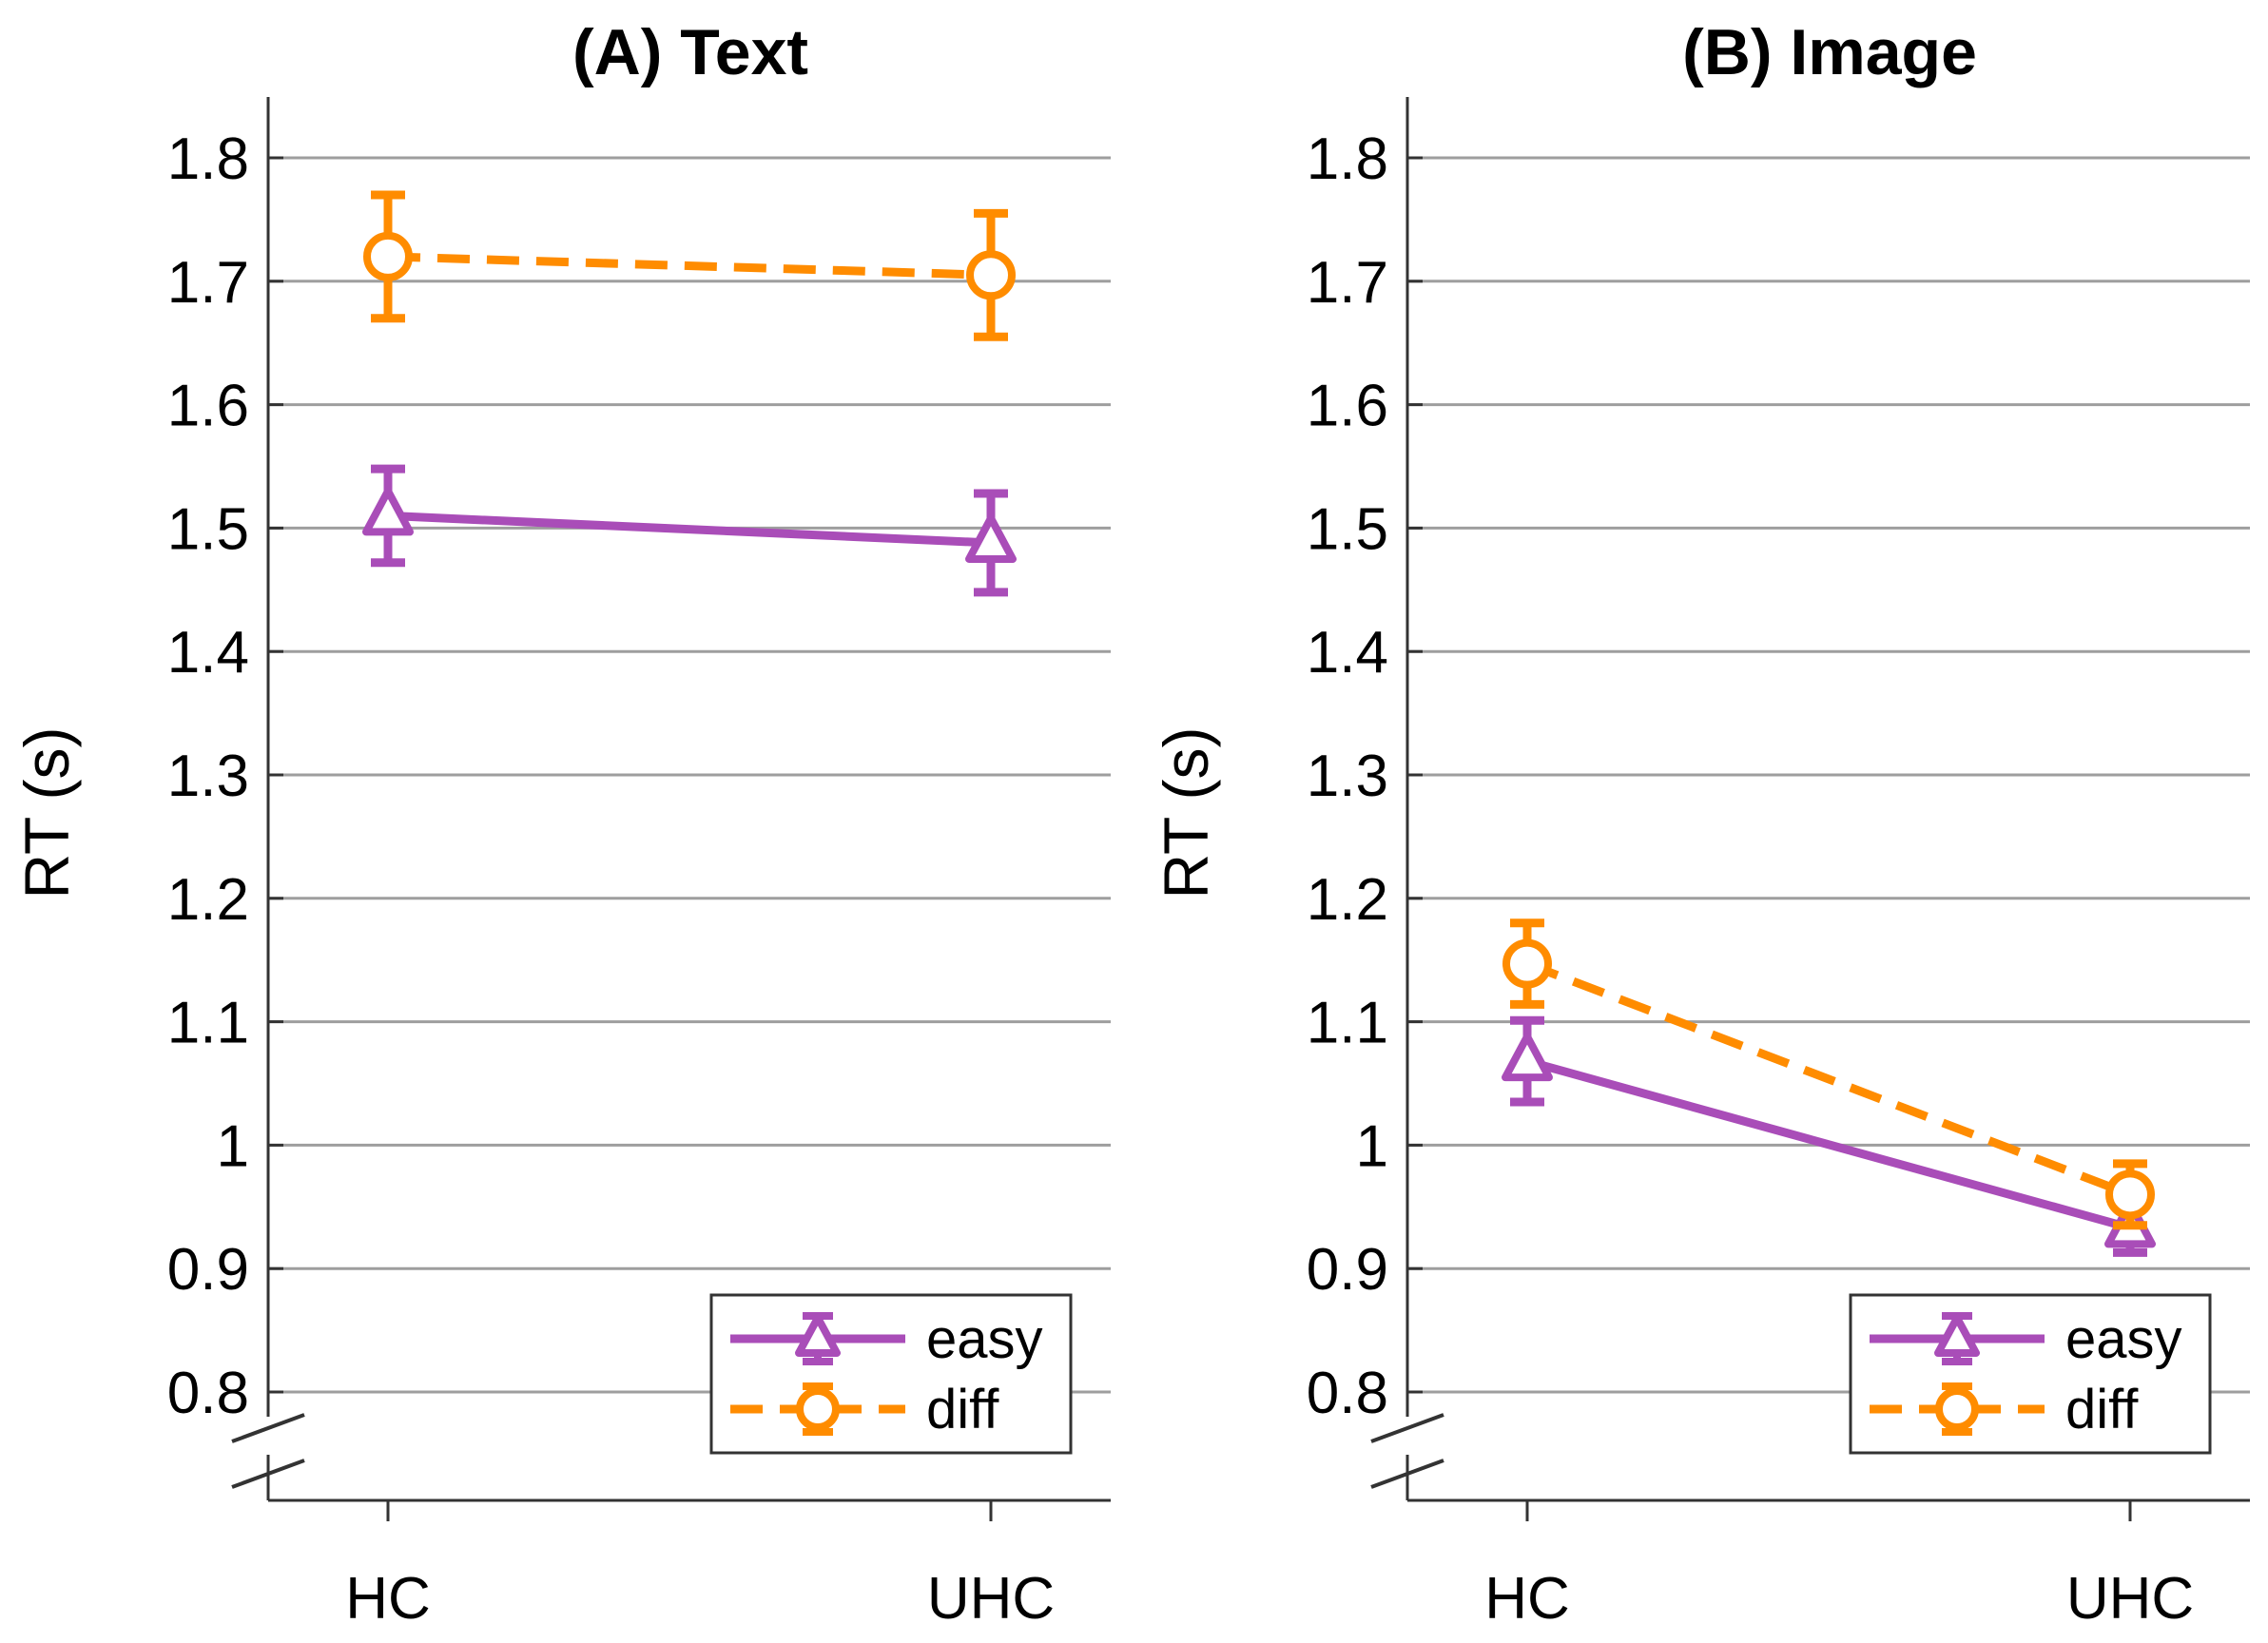 The height and width of the screenshot is (1643, 2268). What do you see at coordinates (1830, 52) in the screenshot?
I see `chart-title: (B) Image` at bounding box center [1830, 52].